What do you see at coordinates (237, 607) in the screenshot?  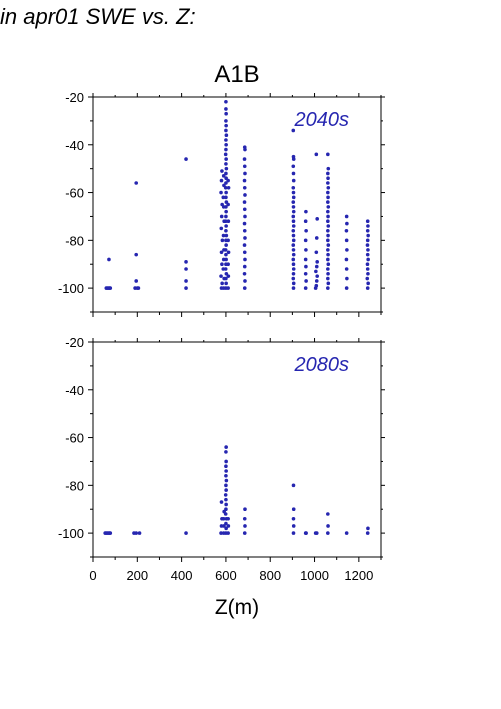 I see `x-axis-label: Z(m)` at bounding box center [237, 607].